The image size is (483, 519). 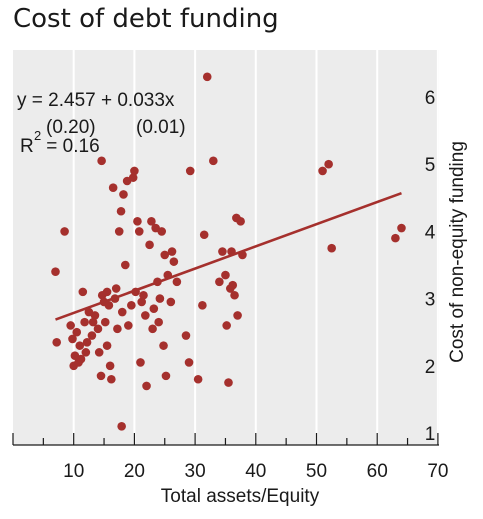 What do you see at coordinates (457, 252) in the screenshot?
I see `y-axis-label: Cost of non-equity funding` at bounding box center [457, 252].